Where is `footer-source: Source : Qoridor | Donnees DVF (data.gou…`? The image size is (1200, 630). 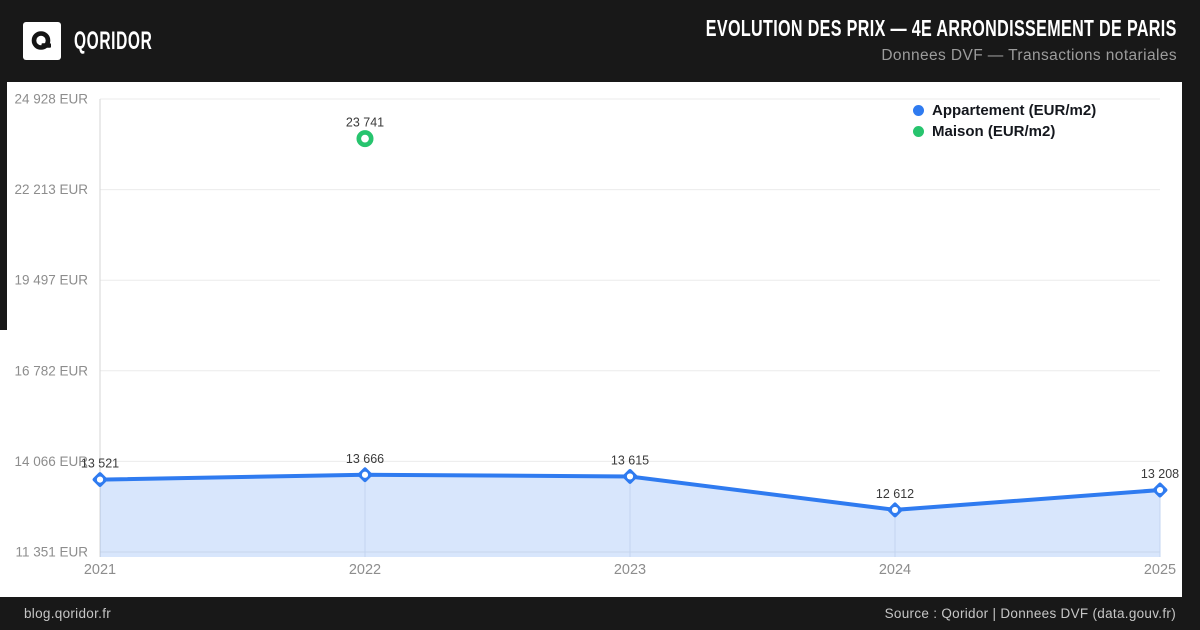 footer-source: Source : Qoridor | Donnees DVF (data.gou… is located at coordinates (1030, 613).